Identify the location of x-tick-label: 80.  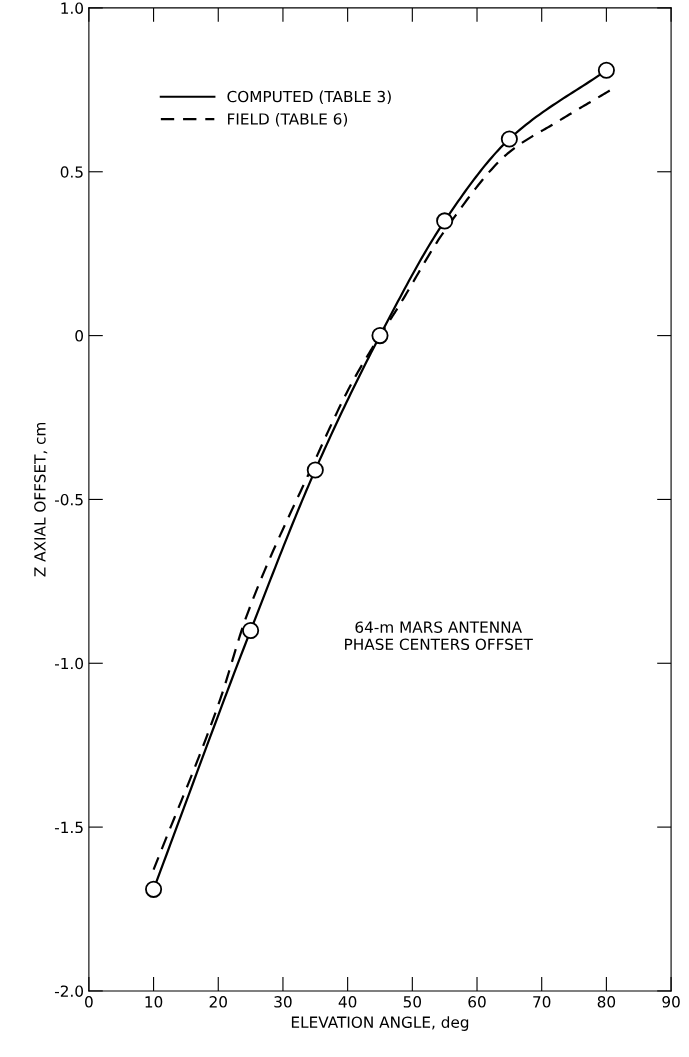
(606, 1002).